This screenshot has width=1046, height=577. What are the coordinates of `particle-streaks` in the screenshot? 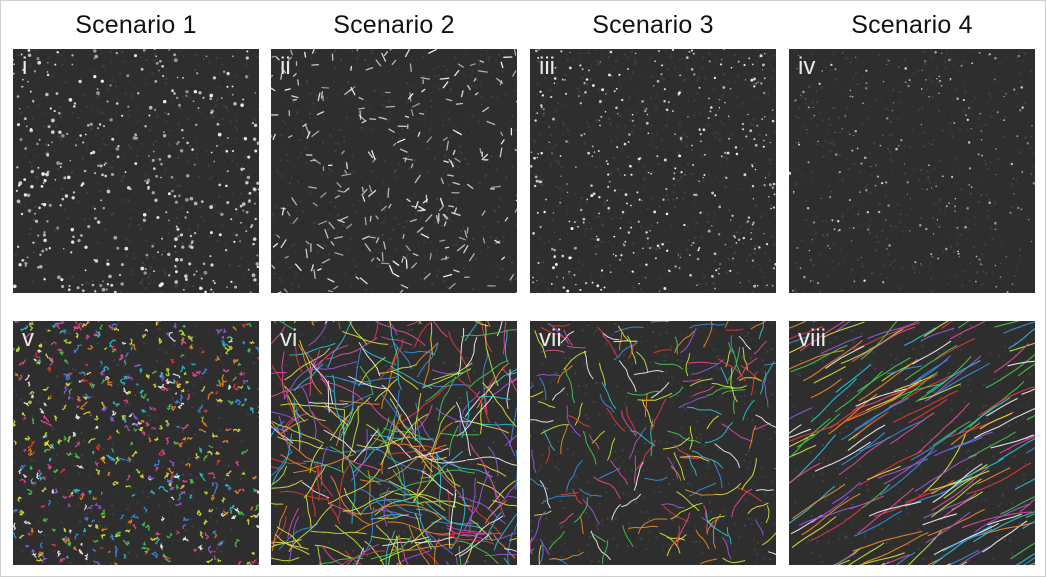 It's located at (394, 171).